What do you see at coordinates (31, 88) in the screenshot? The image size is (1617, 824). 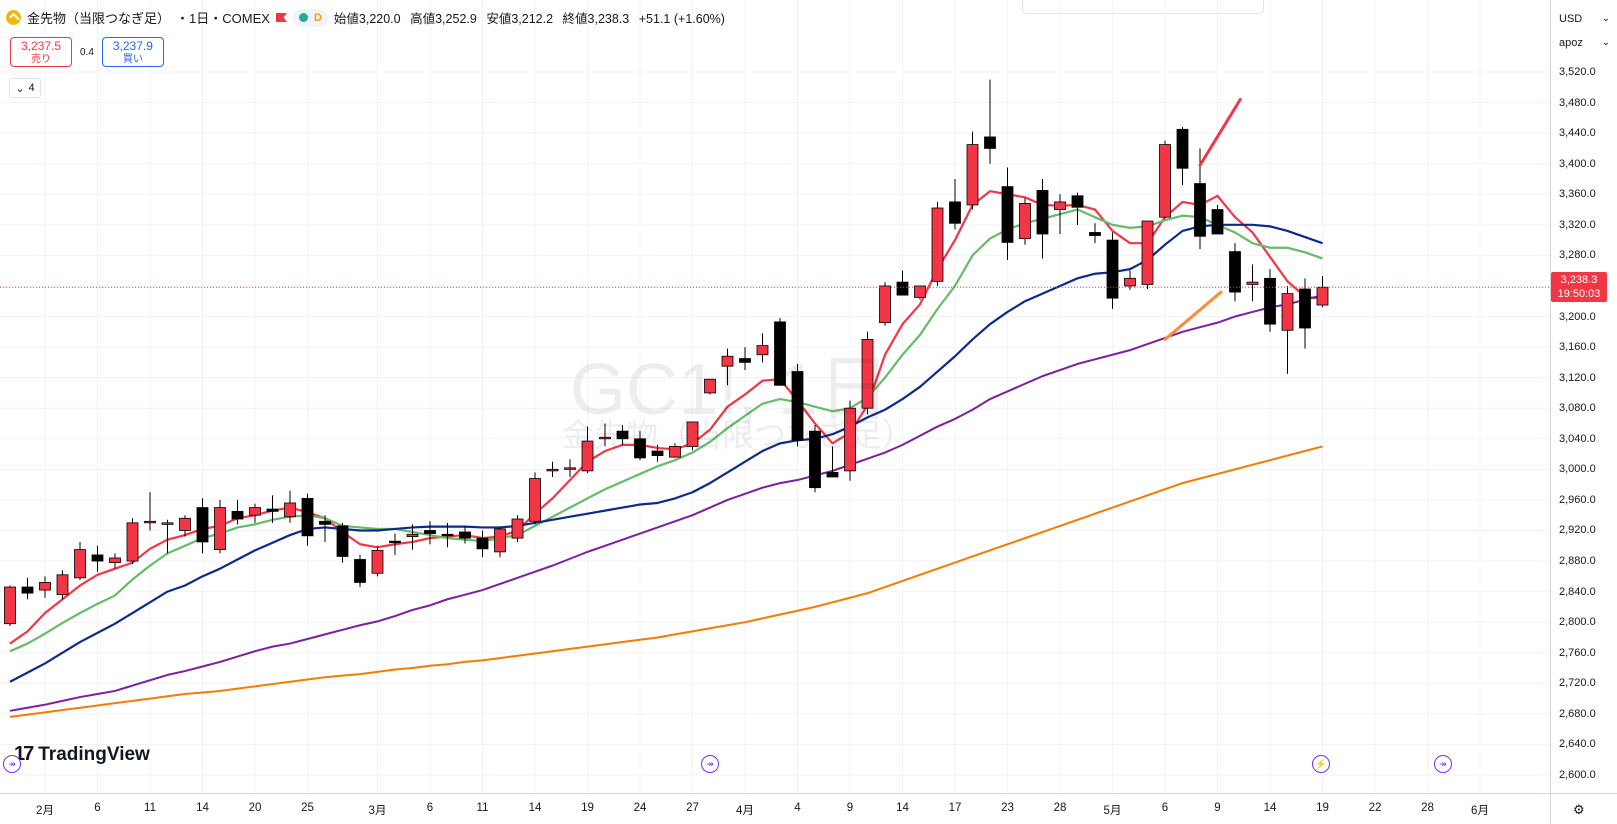 I see `indicator-count: 4` at bounding box center [31, 88].